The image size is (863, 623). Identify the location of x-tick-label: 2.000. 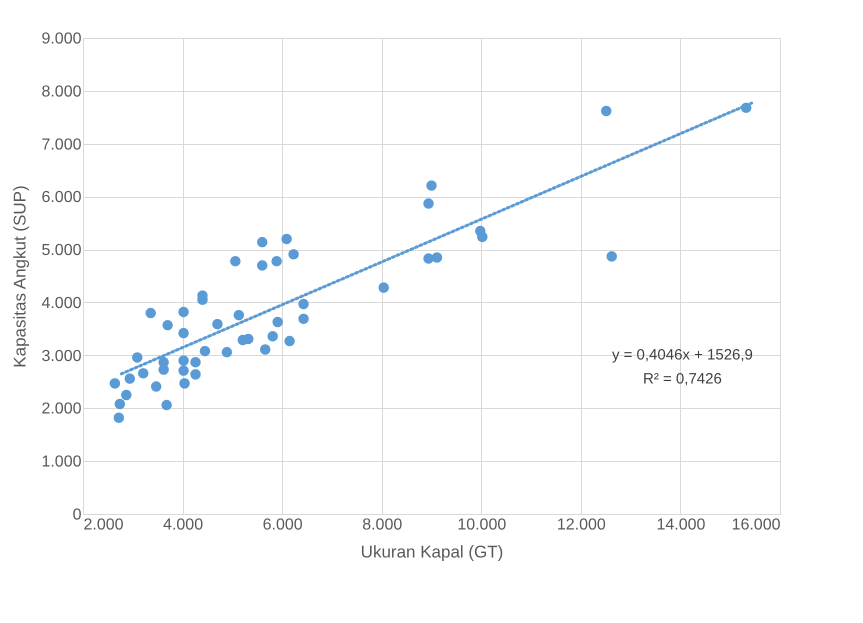
(104, 525).